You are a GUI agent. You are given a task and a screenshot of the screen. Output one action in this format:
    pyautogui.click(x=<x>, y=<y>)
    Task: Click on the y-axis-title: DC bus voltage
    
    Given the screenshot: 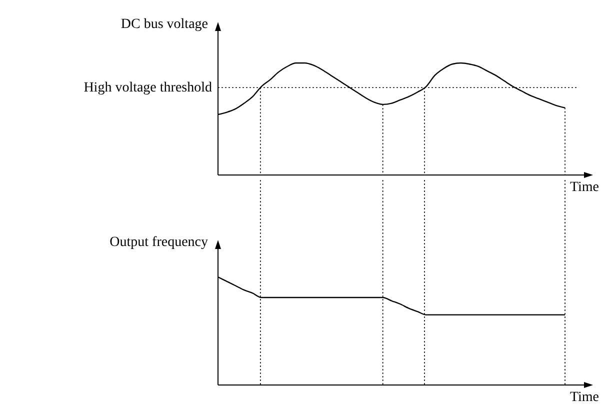 What is the action you would take?
    pyautogui.click(x=164, y=24)
    